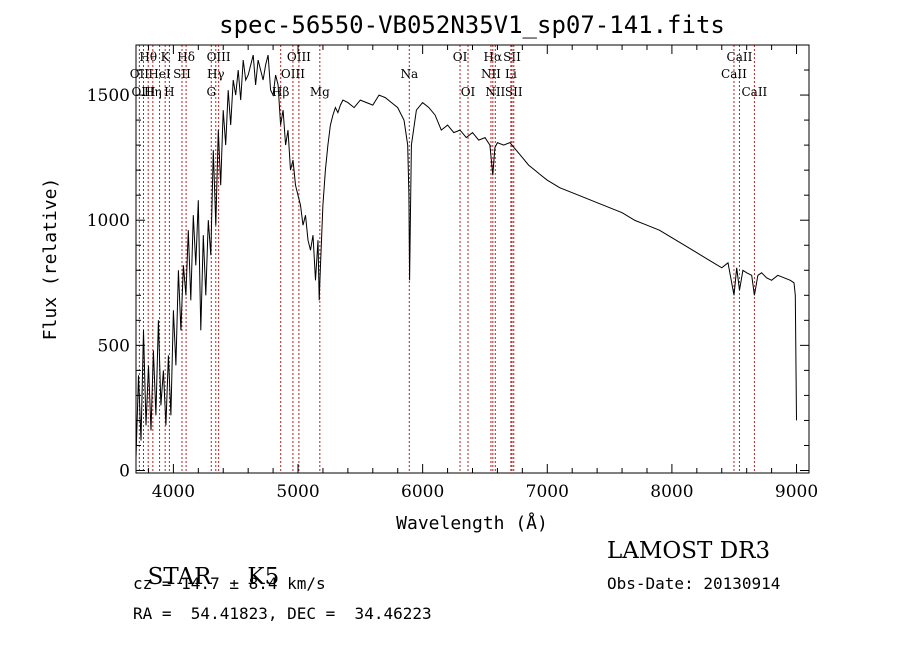 This screenshot has width=900, height=649. Describe the element at coordinates (140, 74) in the screenshot. I see `line-marker-label-1: OII` at that location.